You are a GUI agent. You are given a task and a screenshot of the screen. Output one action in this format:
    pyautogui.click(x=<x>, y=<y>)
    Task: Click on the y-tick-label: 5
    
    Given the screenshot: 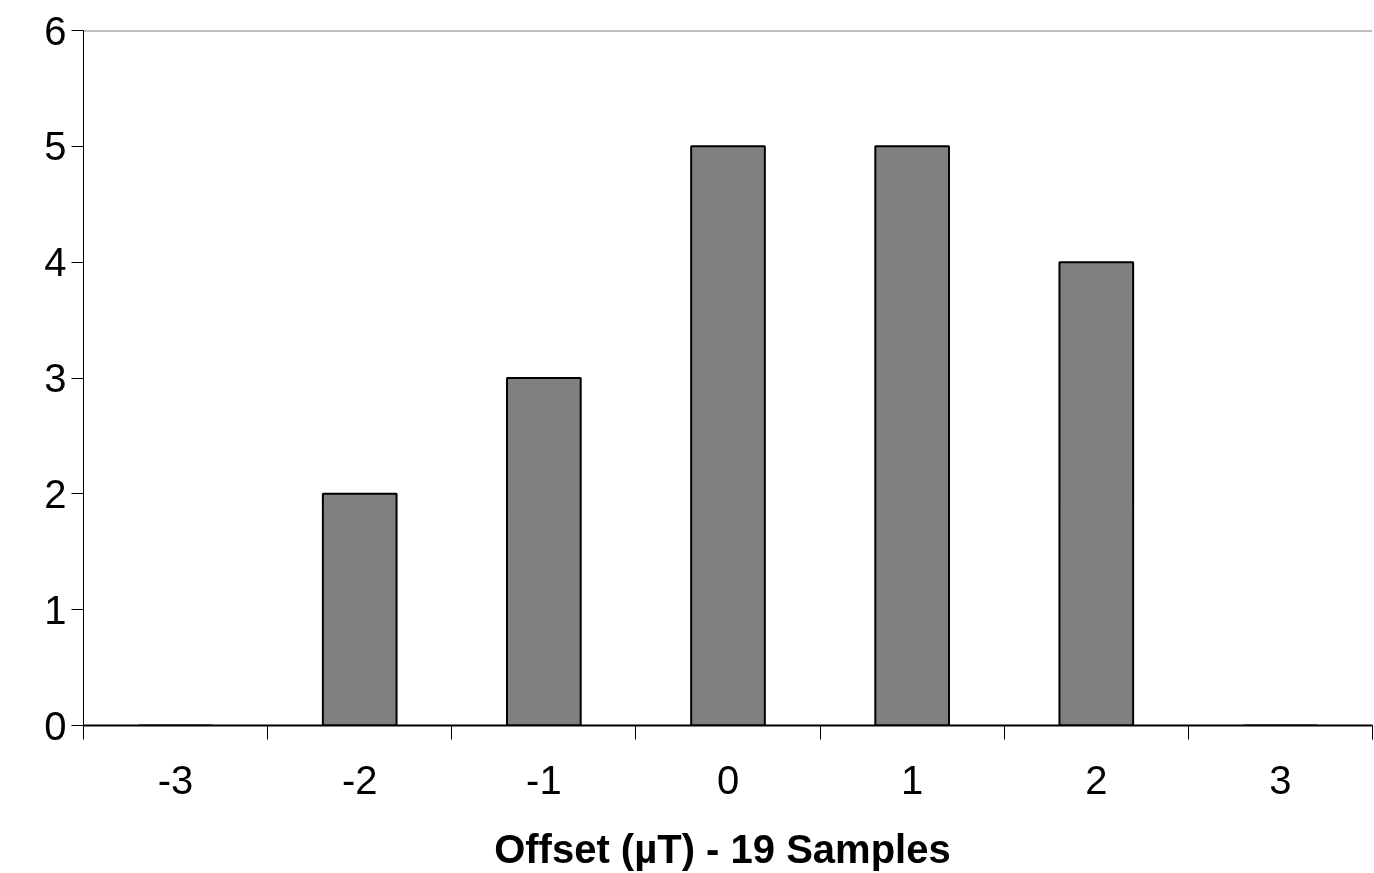 What is the action you would take?
    pyautogui.click(x=55, y=146)
    